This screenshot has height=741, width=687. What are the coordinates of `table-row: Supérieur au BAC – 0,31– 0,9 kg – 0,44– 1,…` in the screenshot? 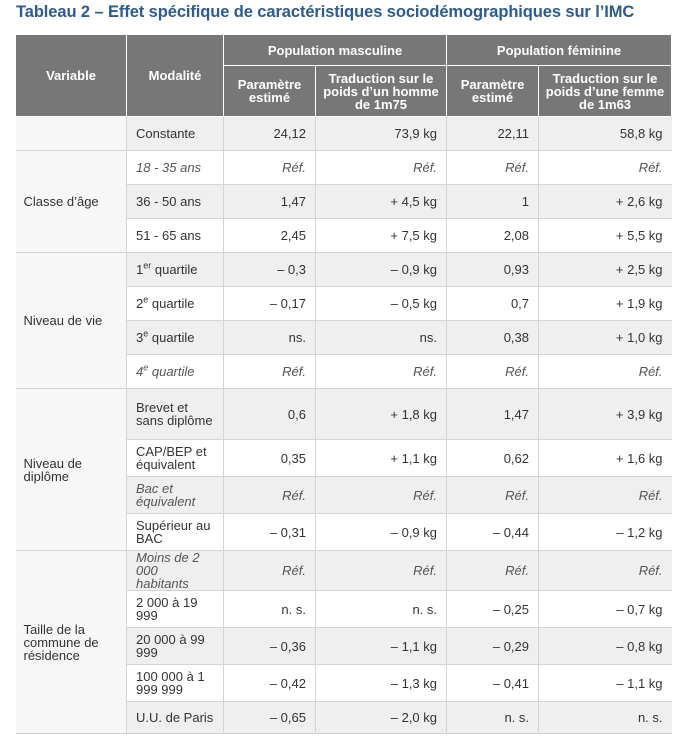 It's located at (344, 532).